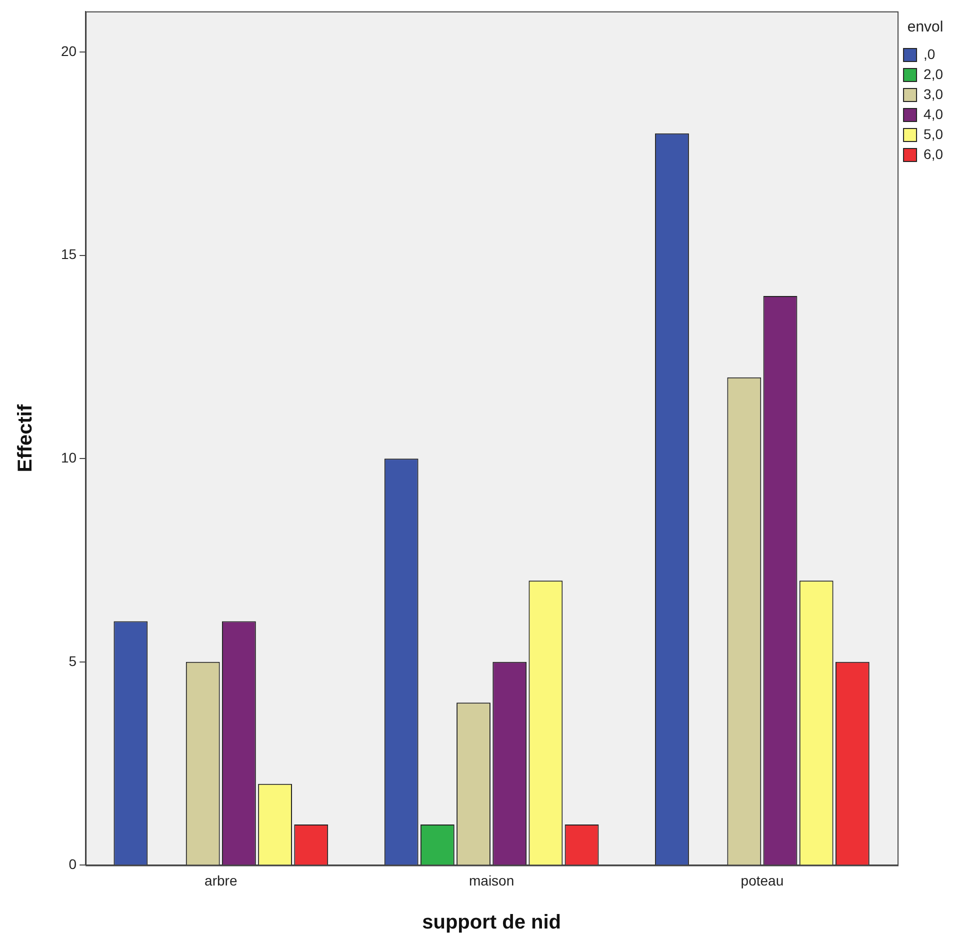 This screenshot has height=945, width=963. Describe the element at coordinates (934, 154) in the screenshot. I see `legend-label: 6,0` at that location.